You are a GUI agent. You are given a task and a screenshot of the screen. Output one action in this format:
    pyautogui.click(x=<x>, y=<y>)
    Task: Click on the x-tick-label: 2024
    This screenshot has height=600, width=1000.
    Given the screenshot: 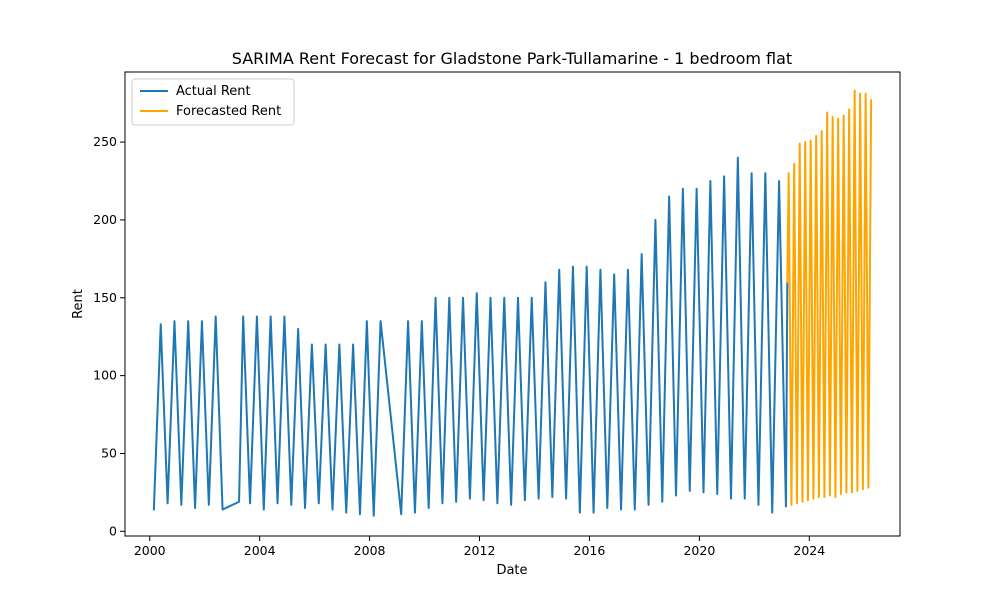 What is the action you would take?
    pyautogui.click(x=809, y=550)
    